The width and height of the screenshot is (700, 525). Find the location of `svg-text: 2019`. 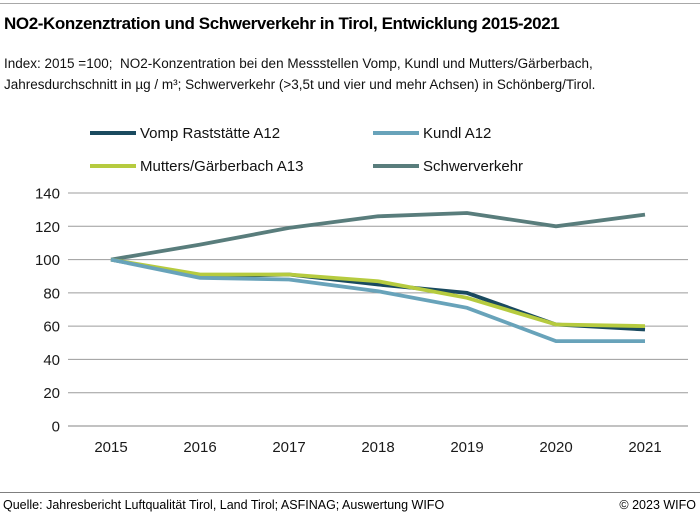

svg-text: 2019 is located at coordinates (466, 447).